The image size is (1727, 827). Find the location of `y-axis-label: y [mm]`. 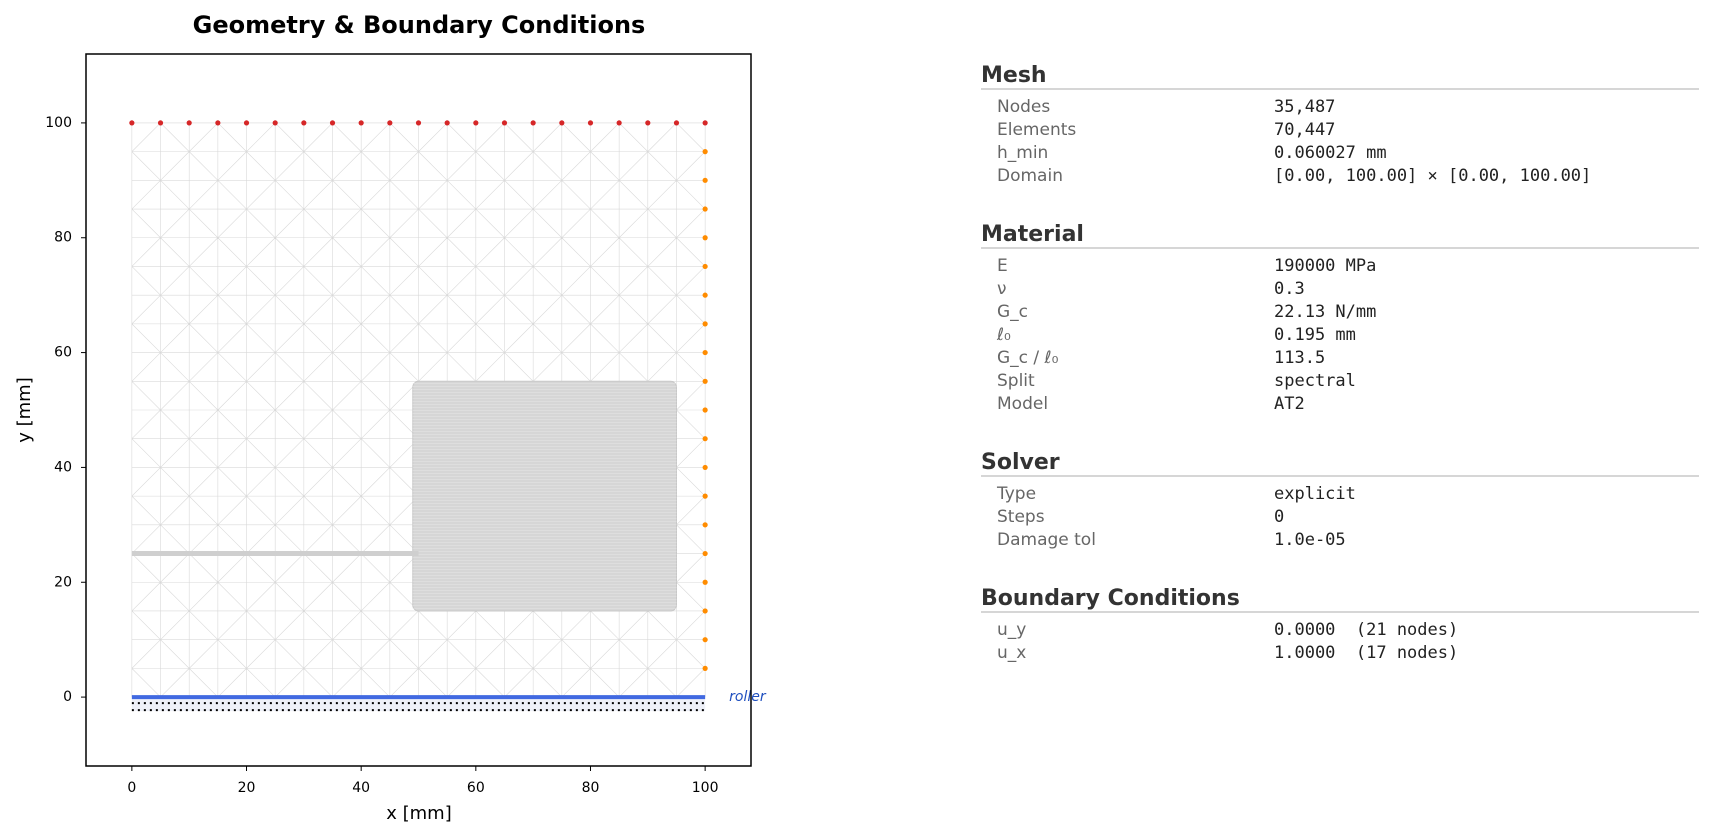

y-axis-label: y [mm] is located at coordinates (24, 410).